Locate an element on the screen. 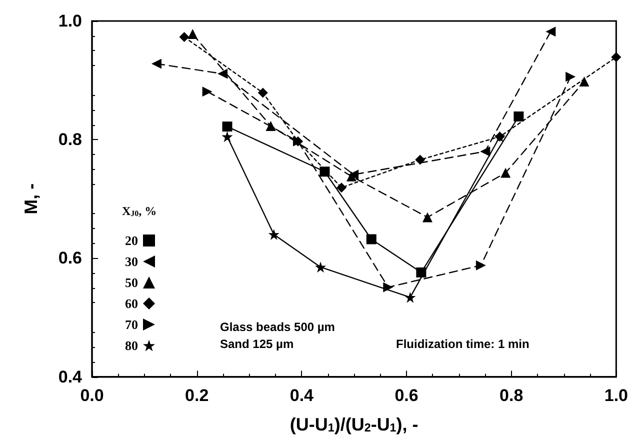  legend-label: 50 is located at coordinates (131, 282).